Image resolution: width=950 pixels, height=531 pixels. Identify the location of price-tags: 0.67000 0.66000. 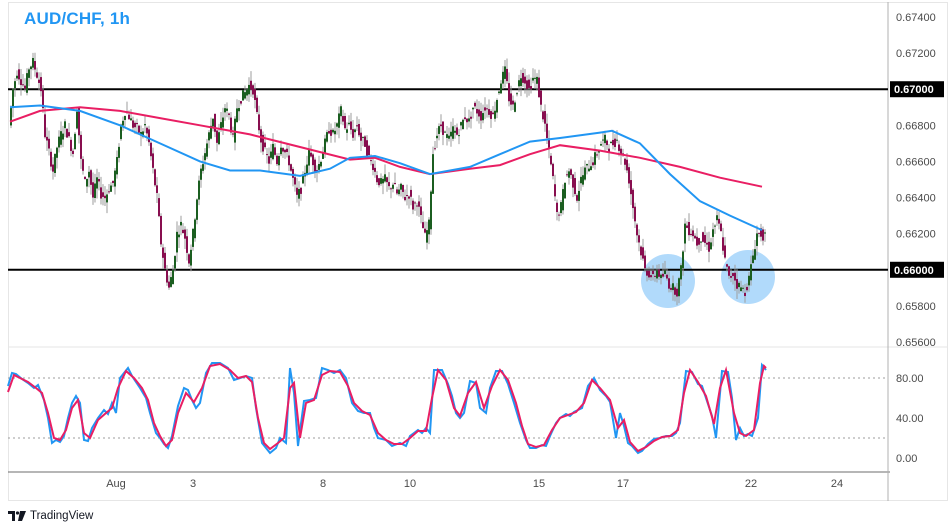
(917, 179).